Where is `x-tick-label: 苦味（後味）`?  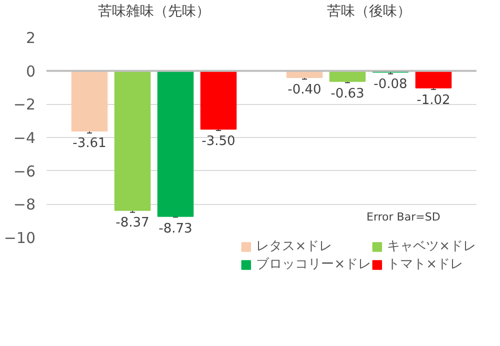 x-tick-label: 苦味（後味） is located at coordinates (369, 12).